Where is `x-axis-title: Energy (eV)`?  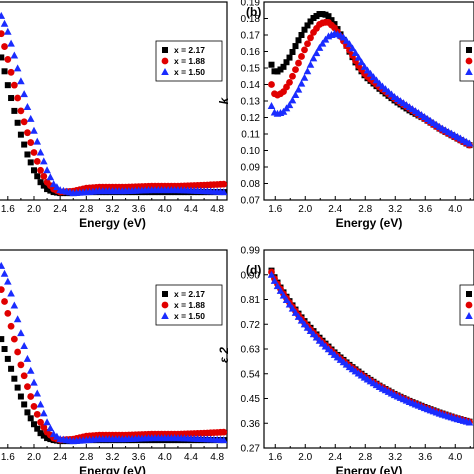
x-axis-title: Energy (eV) is located at coordinates (369, 223).